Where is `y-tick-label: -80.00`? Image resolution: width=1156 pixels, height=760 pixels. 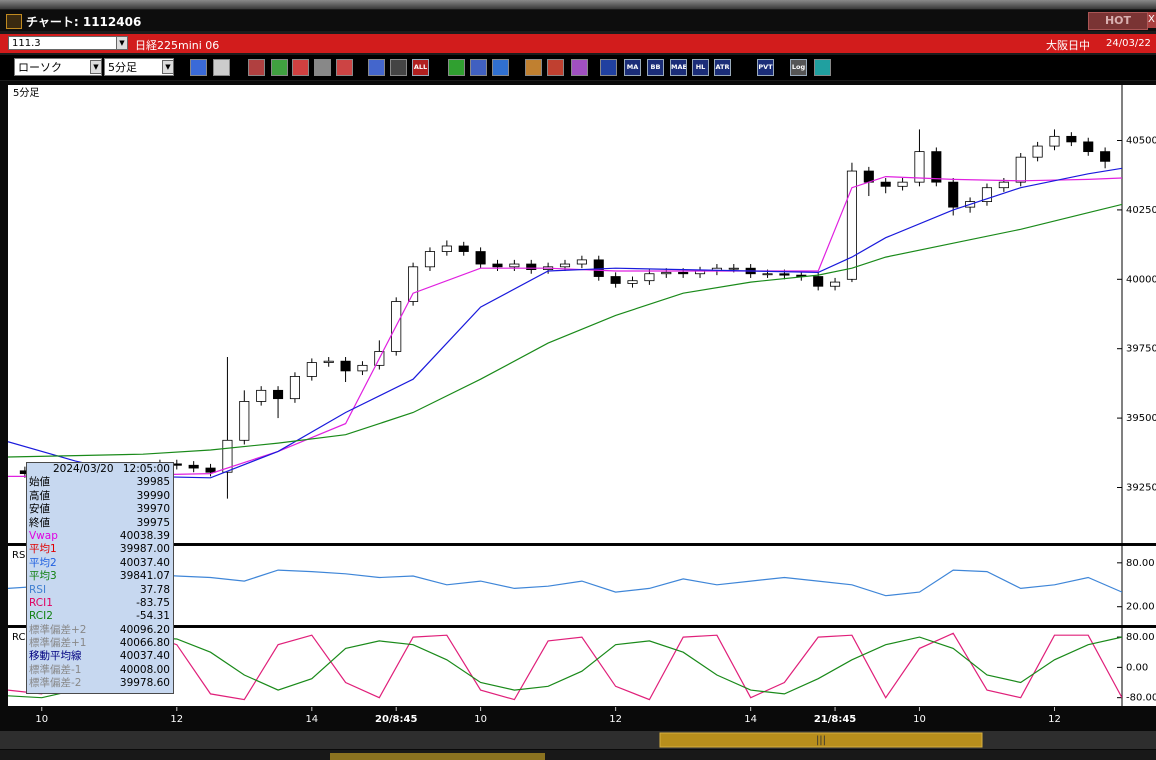 y-tick-label: -80.00 is located at coordinates (1141, 698).